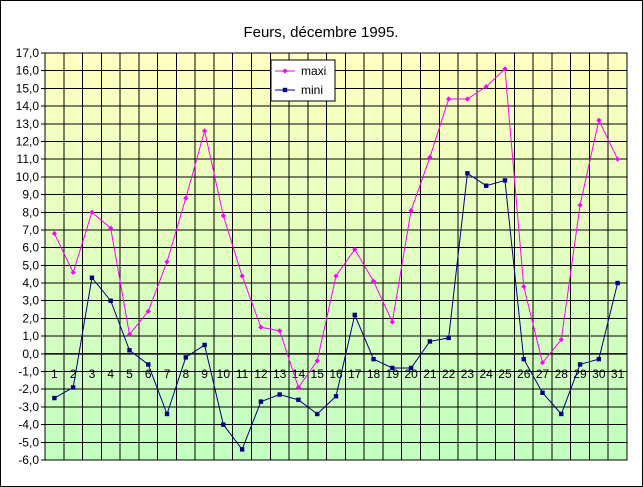  I want to click on y-tick-label: -4,0, so click(28, 425).